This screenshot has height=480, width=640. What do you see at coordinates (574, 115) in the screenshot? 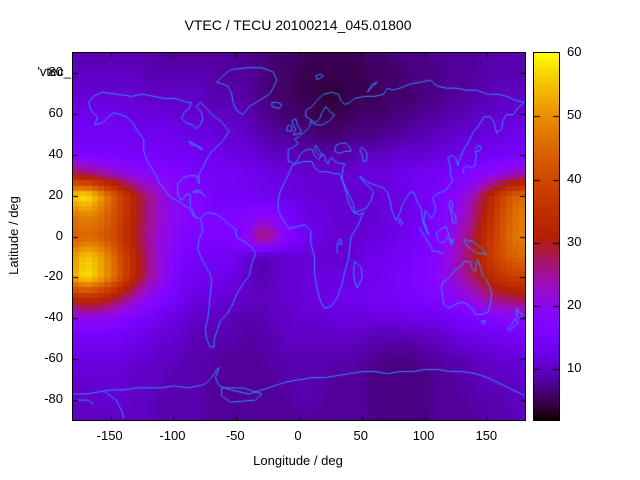
I see `colorbar-tick-label: 50` at bounding box center [574, 115].